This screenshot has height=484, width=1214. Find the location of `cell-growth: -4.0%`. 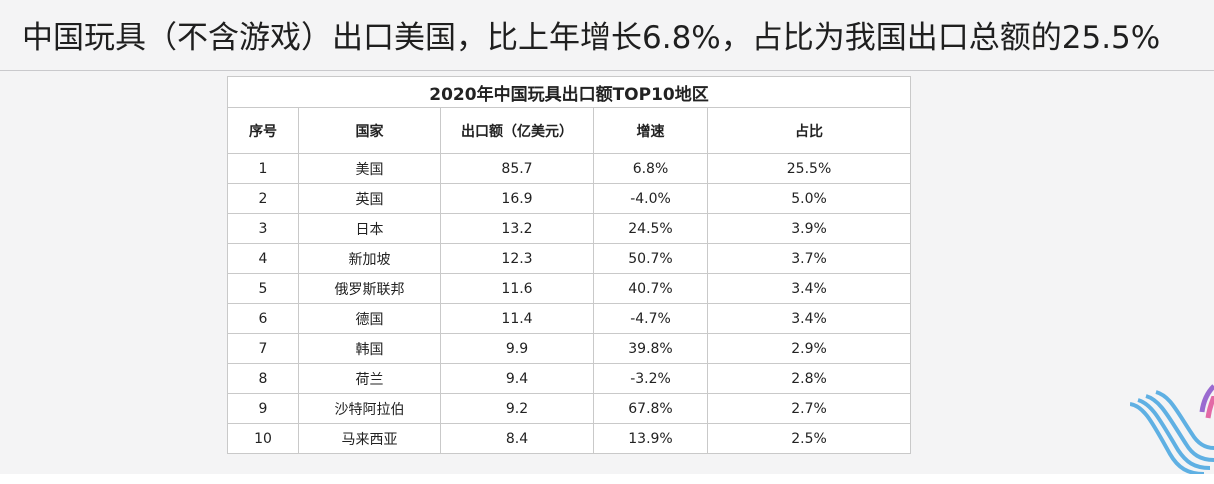

cell-growth: -4.0% is located at coordinates (650, 198).